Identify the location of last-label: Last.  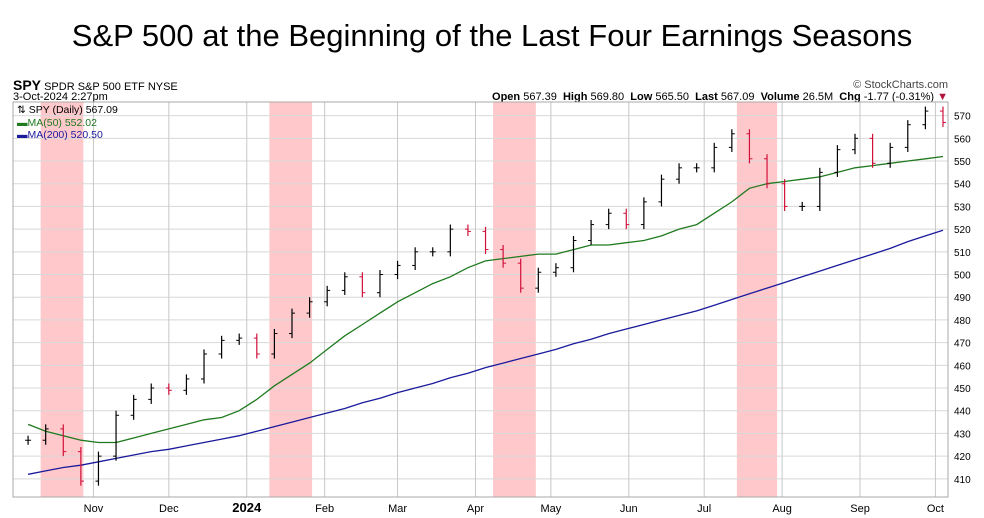
(706, 97).